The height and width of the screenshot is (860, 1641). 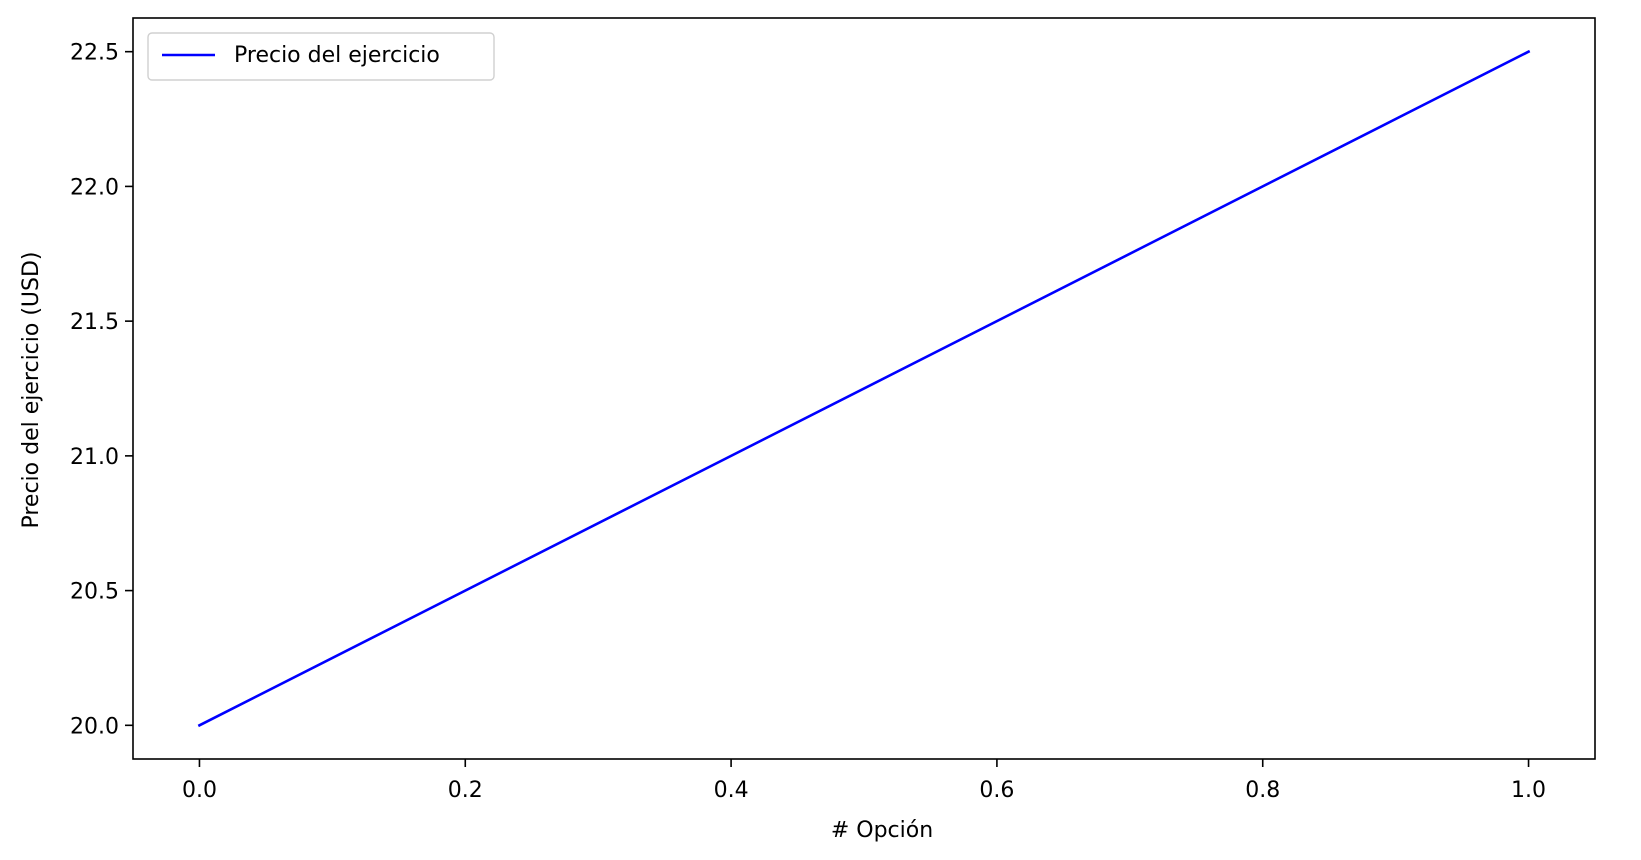 What do you see at coordinates (94, 592) in the screenshot?
I see `y-tick-label: 20.5` at bounding box center [94, 592].